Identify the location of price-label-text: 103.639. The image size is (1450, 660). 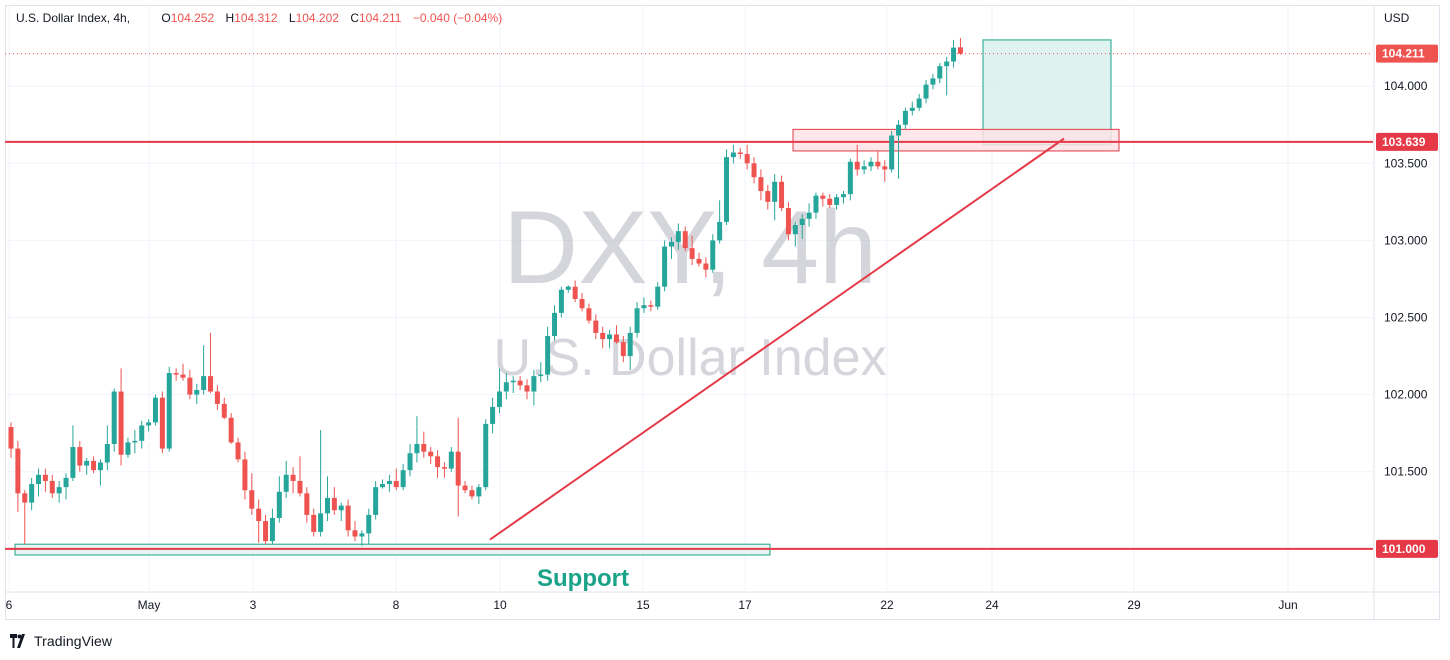
(1404, 142).